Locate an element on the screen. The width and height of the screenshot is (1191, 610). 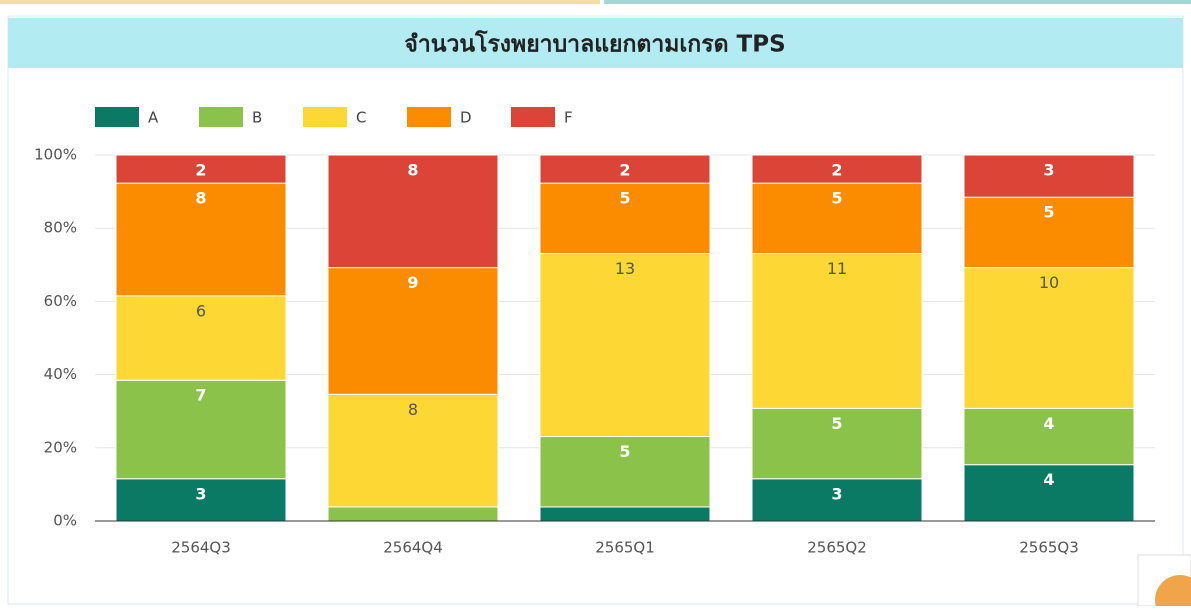
x-tick-label: 2565Q2 is located at coordinates (837, 548).